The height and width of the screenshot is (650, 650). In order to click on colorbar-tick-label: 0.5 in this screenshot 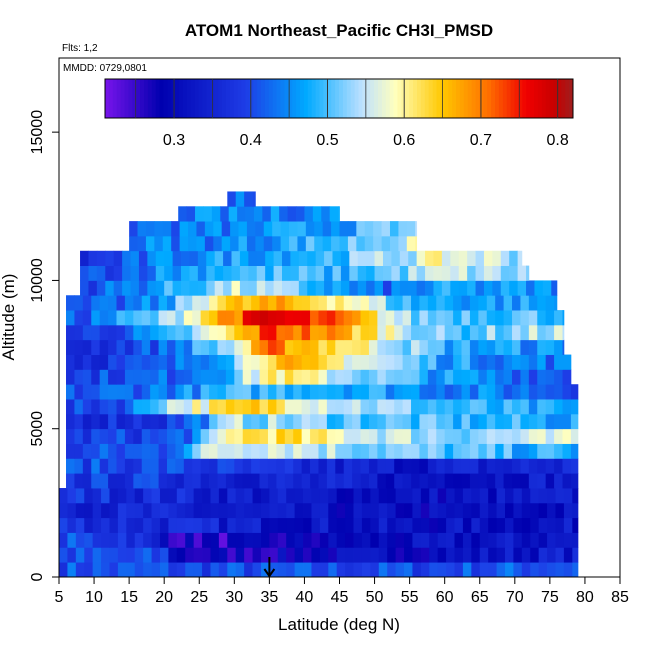, I will do `click(327, 140)`.